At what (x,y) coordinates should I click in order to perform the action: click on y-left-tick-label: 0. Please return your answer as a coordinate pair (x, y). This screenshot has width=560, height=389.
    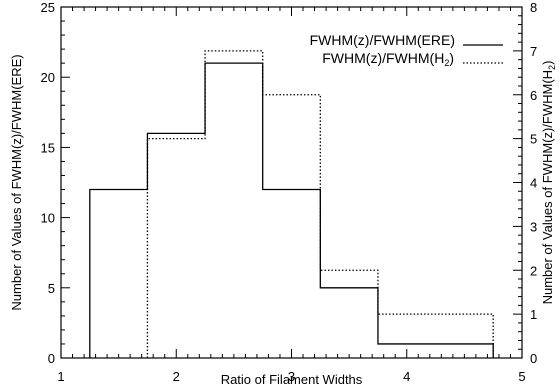
    Looking at the image, I should click on (51, 358).